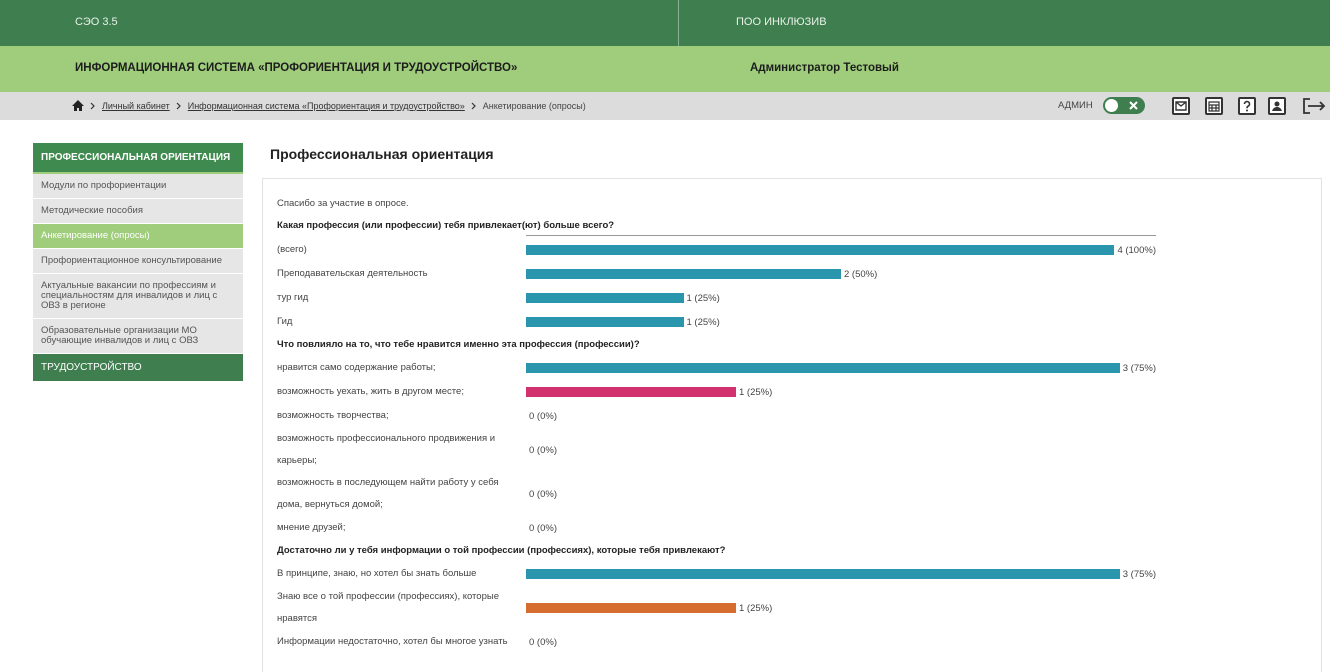  What do you see at coordinates (293, 297) in the screenshot?
I see `answer-label: тур гид` at bounding box center [293, 297].